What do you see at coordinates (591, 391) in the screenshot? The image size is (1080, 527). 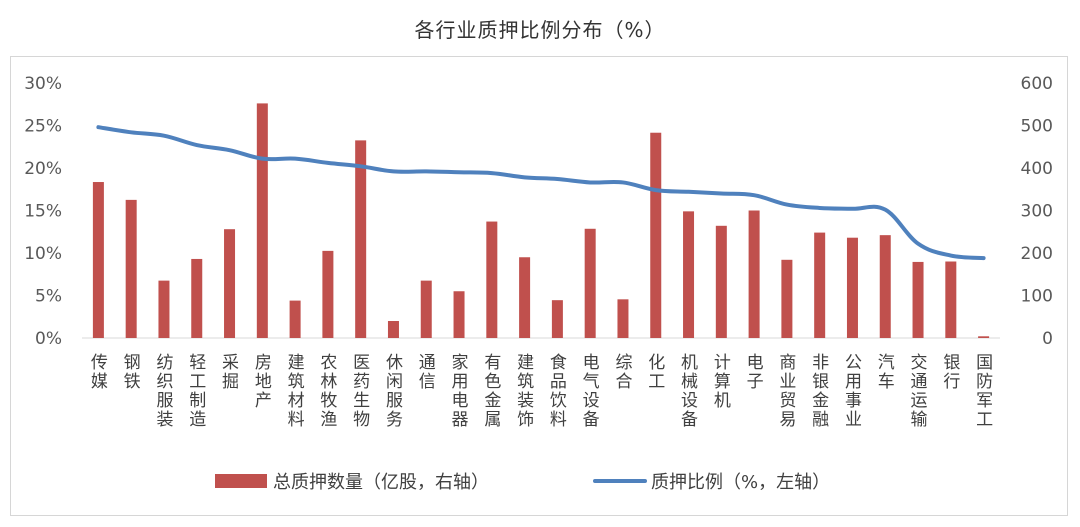 I see `x-tick-label: 电气设备` at bounding box center [591, 391].